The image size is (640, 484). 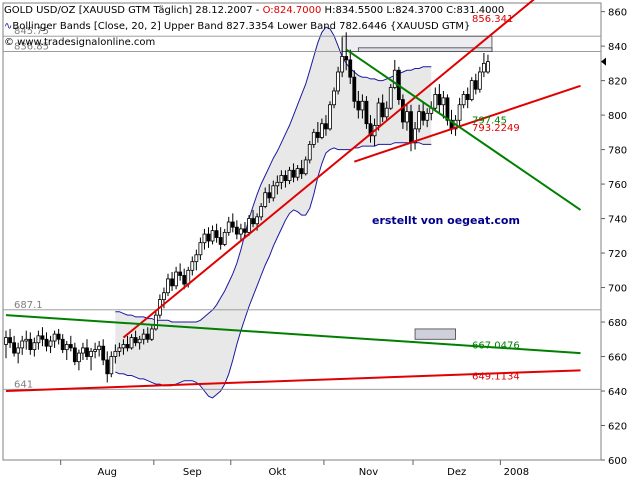 I want to click on y-tick-label: 640, so click(x=617, y=392).